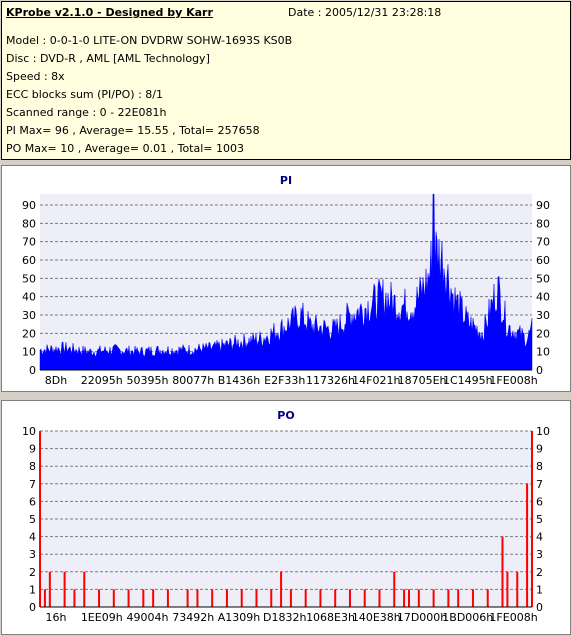 The width and height of the screenshot is (572, 636). What do you see at coordinates (29, 333) in the screenshot?
I see `y-tick-label-left: 20` at bounding box center [29, 333].